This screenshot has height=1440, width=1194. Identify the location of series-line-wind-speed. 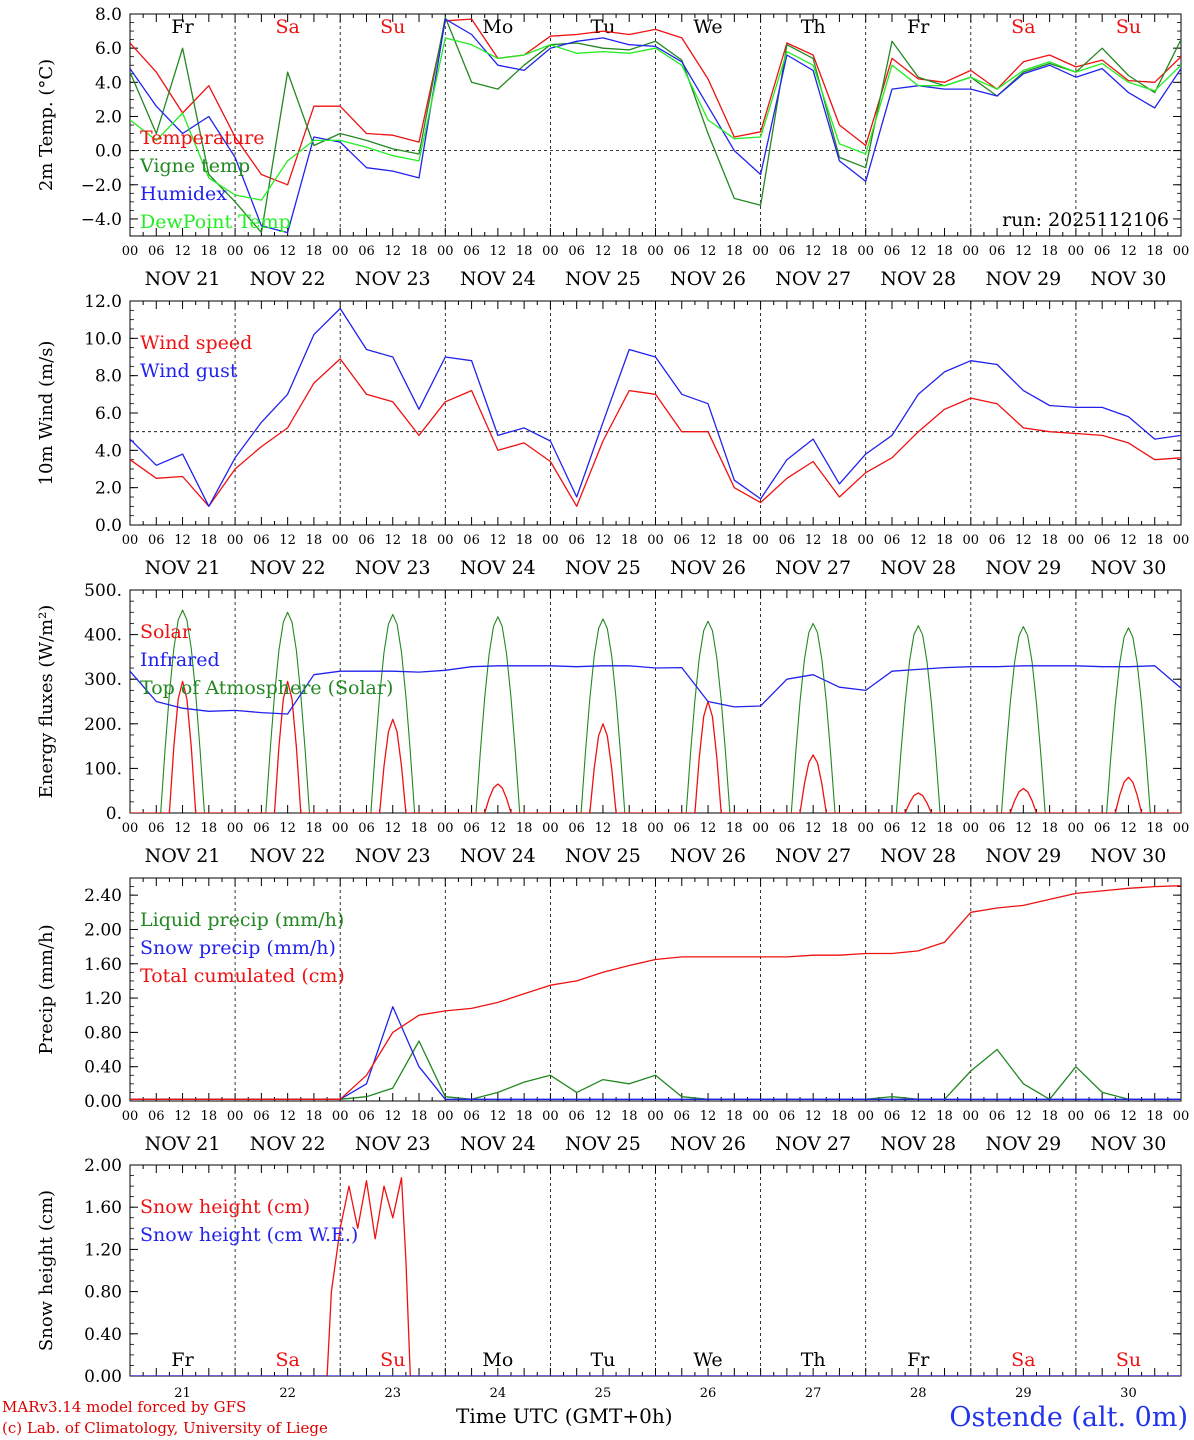
(655, 432).